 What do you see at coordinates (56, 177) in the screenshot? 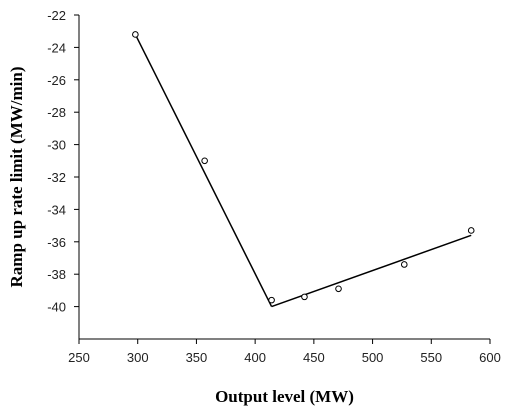
I see `y-tick-label: -32` at bounding box center [56, 177].